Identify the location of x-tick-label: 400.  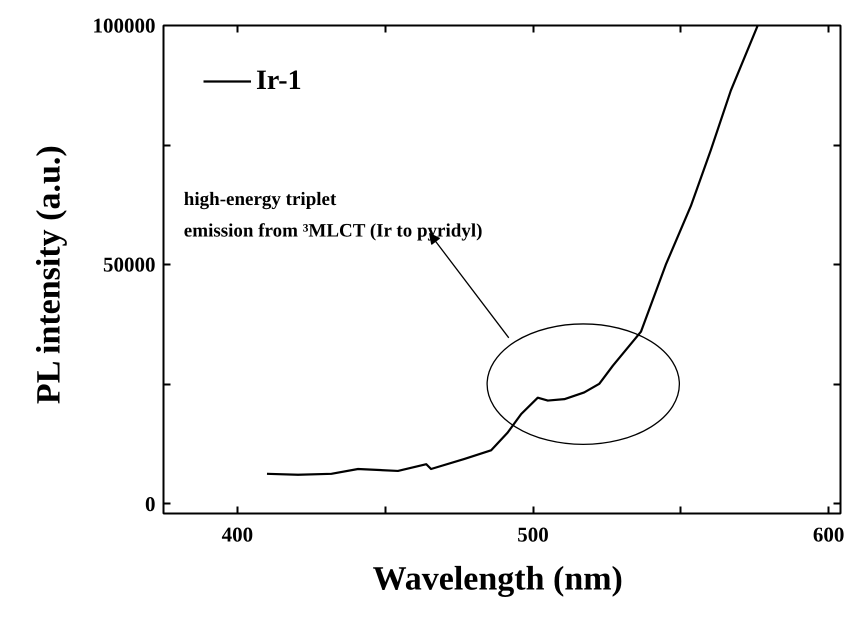
(238, 534).